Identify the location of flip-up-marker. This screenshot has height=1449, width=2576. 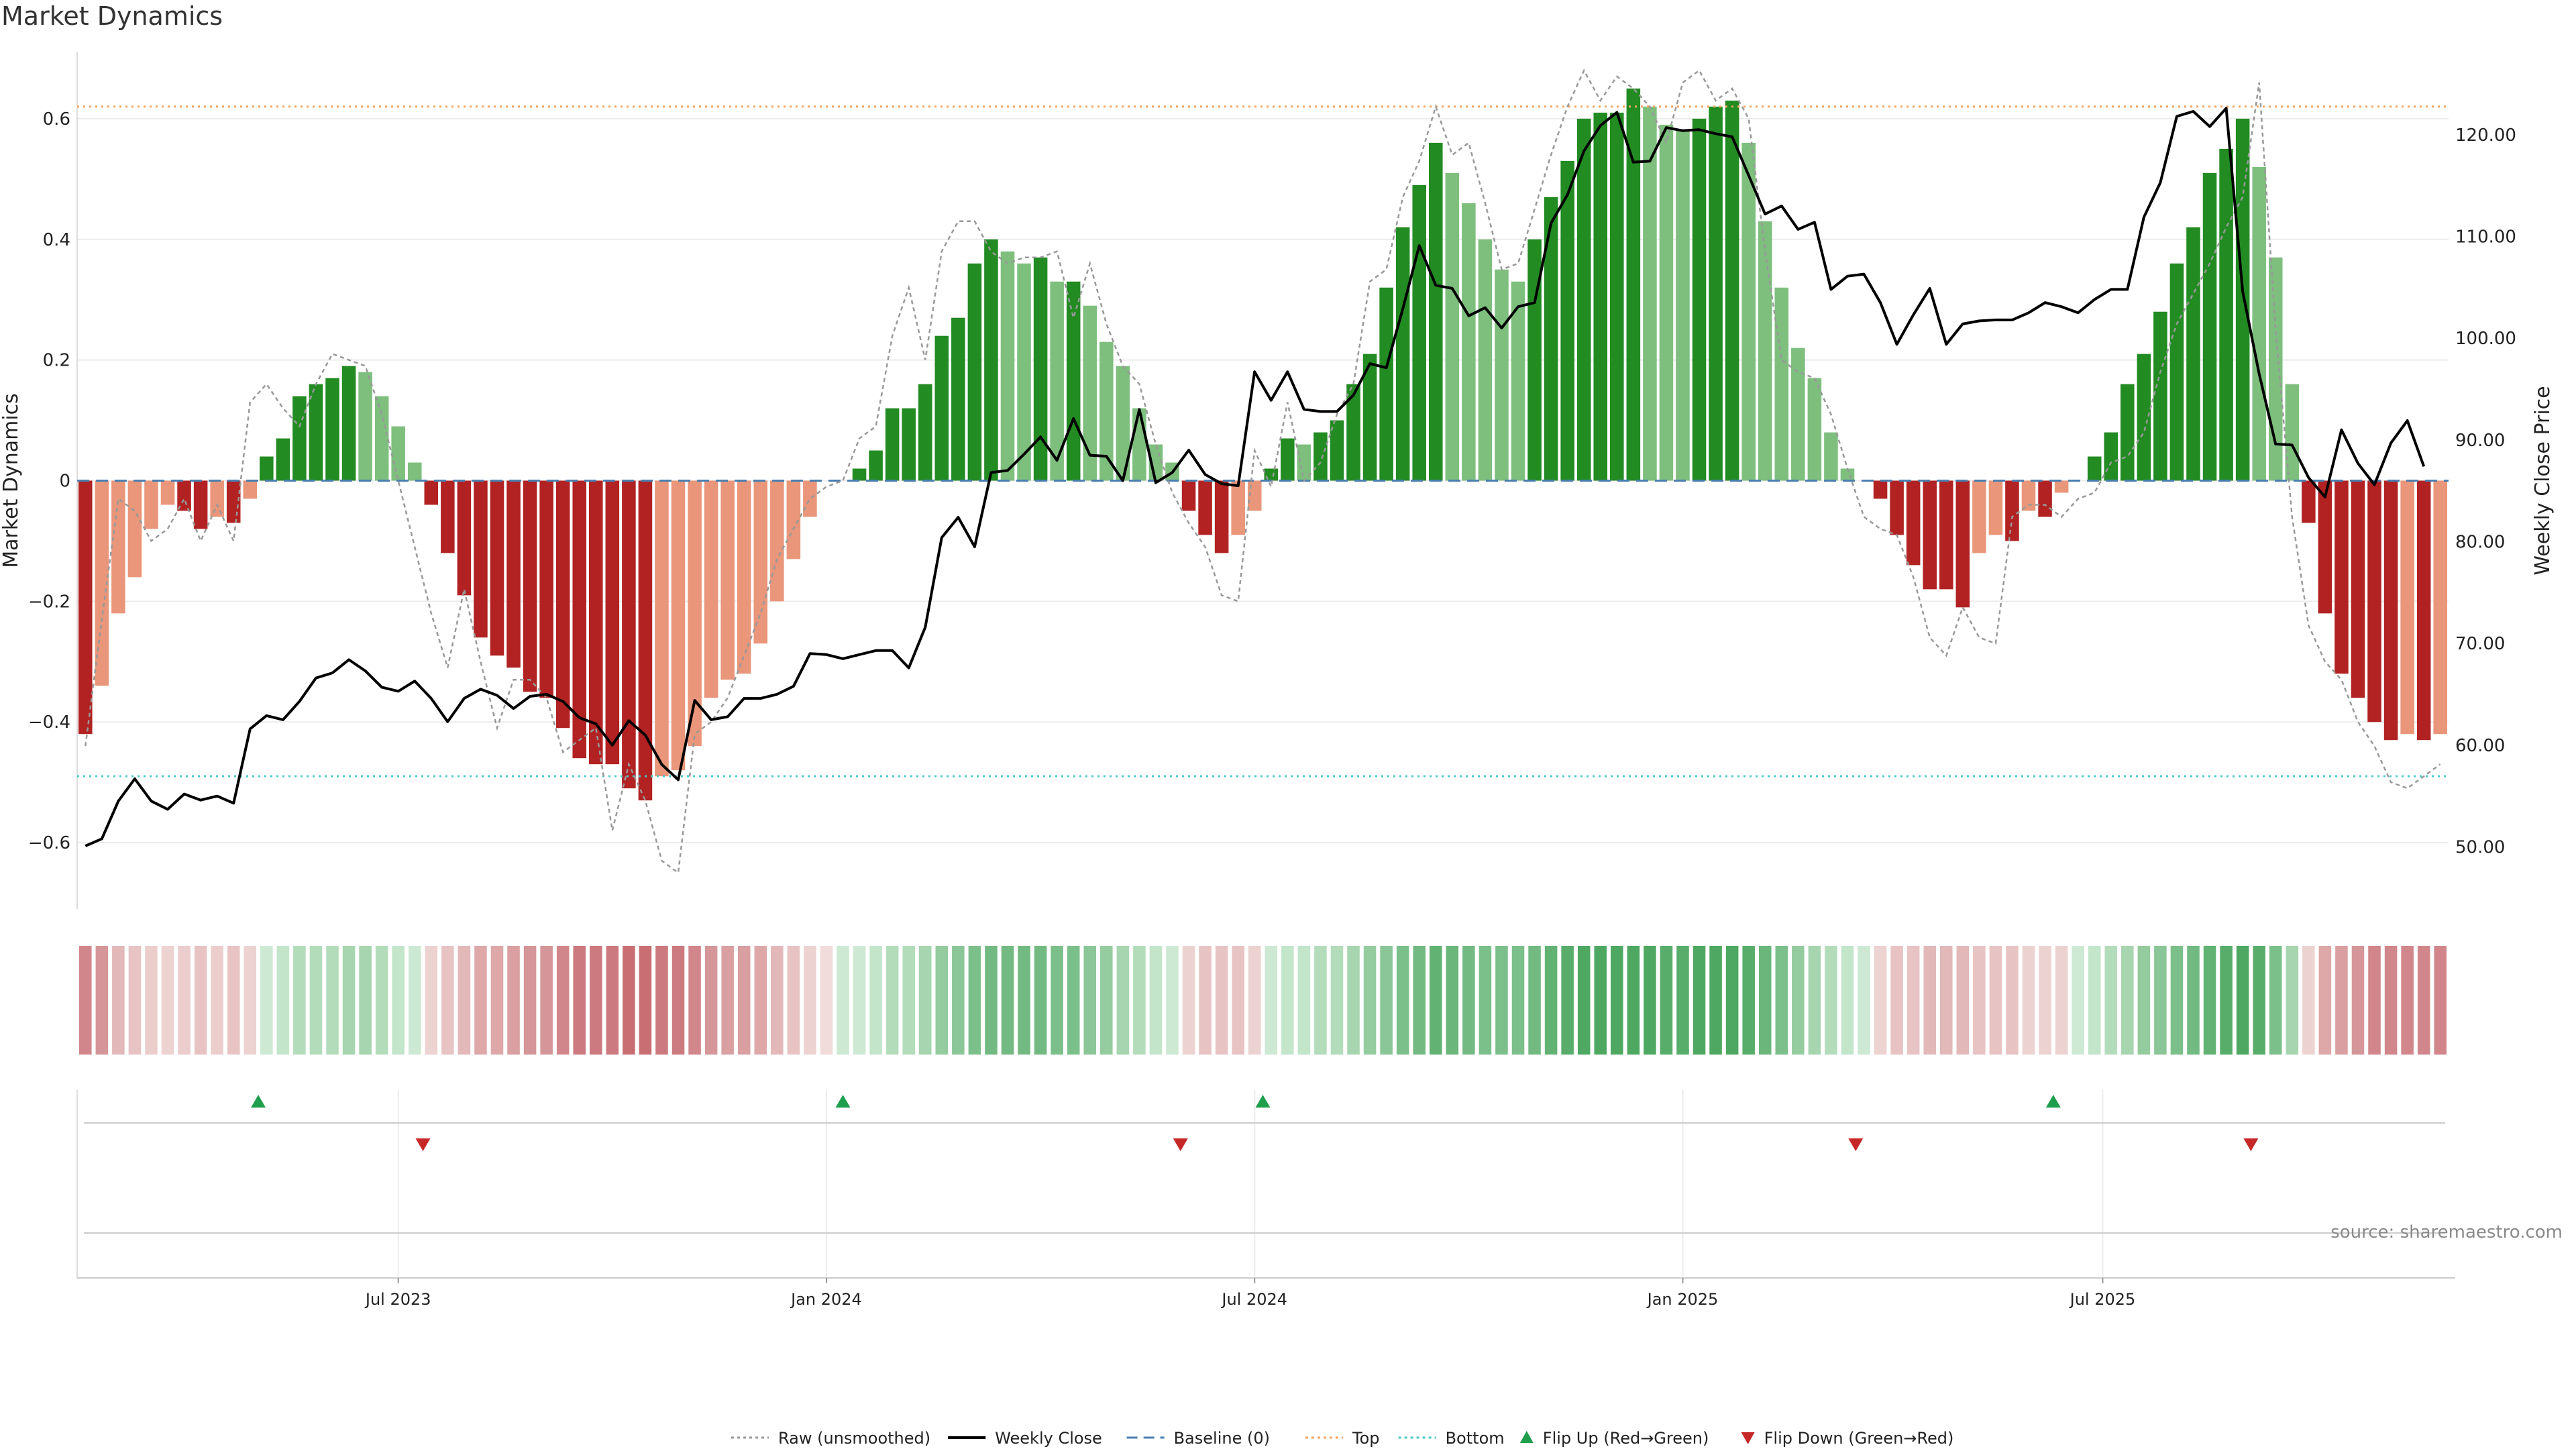
(2053, 1101).